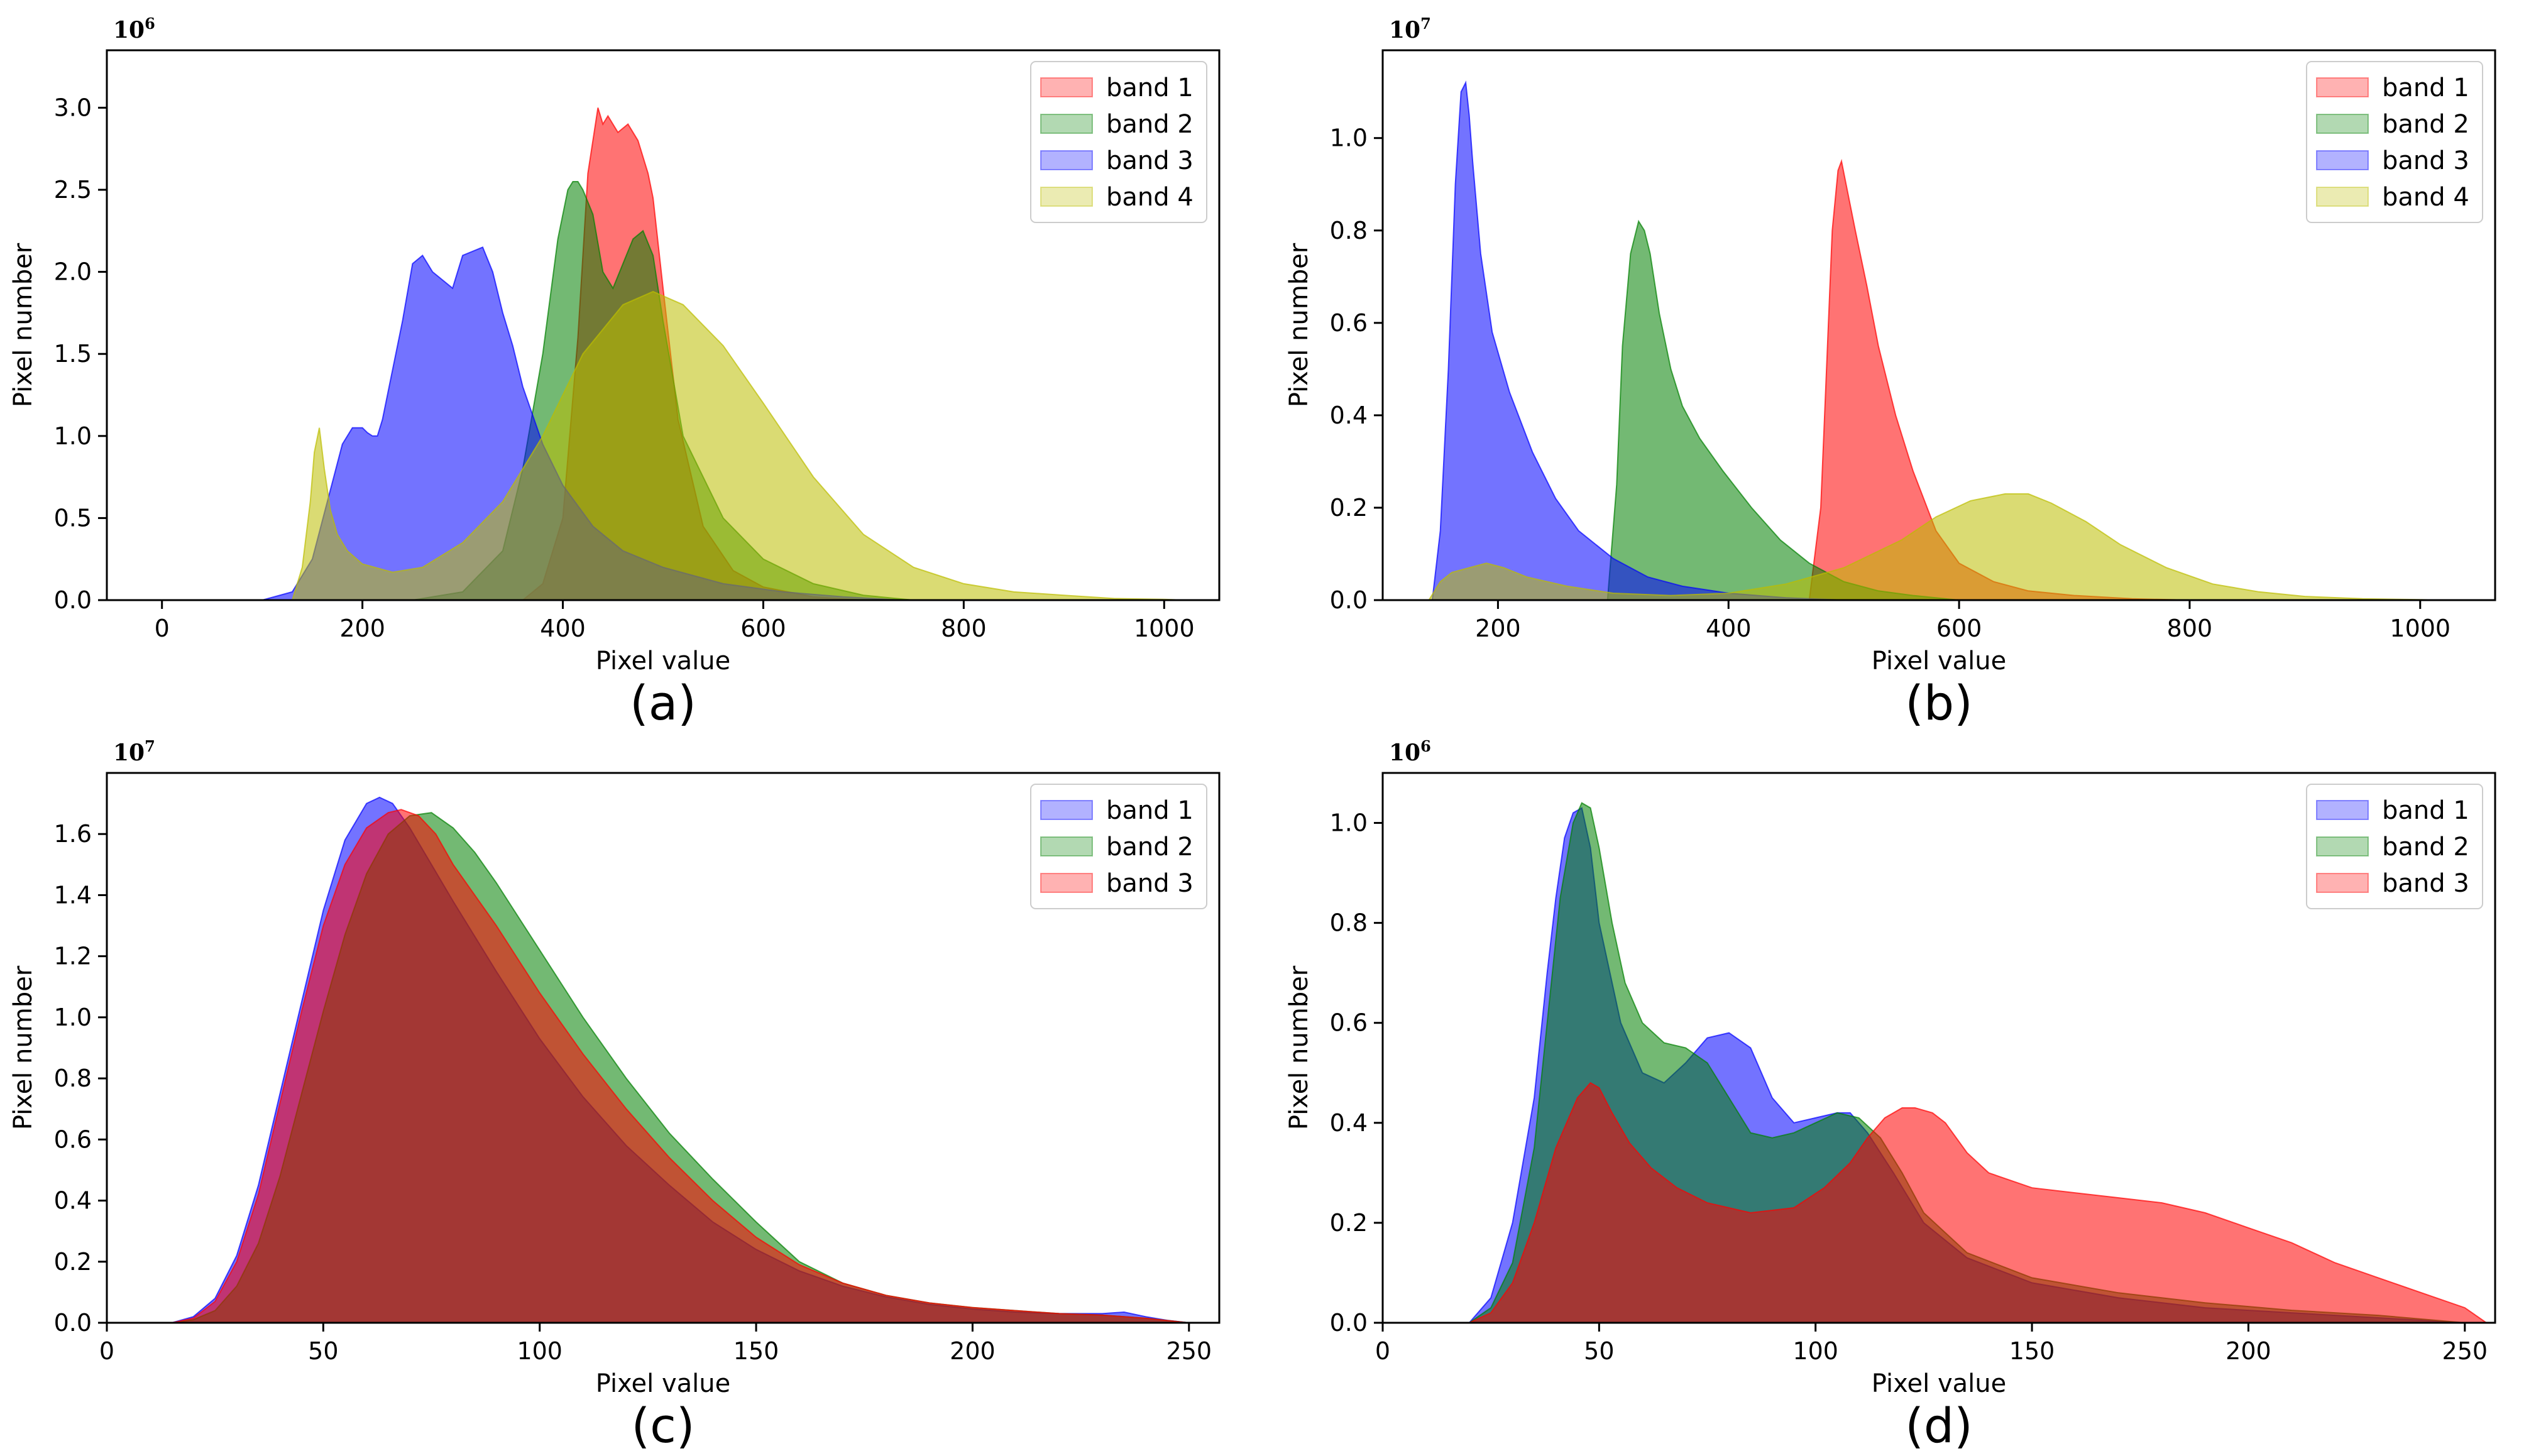 This screenshot has height=1456, width=2541. What do you see at coordinates (73, 354) in the screenshot?
I see `y-tick-label: 1.5` at bounding box center [73, 354].